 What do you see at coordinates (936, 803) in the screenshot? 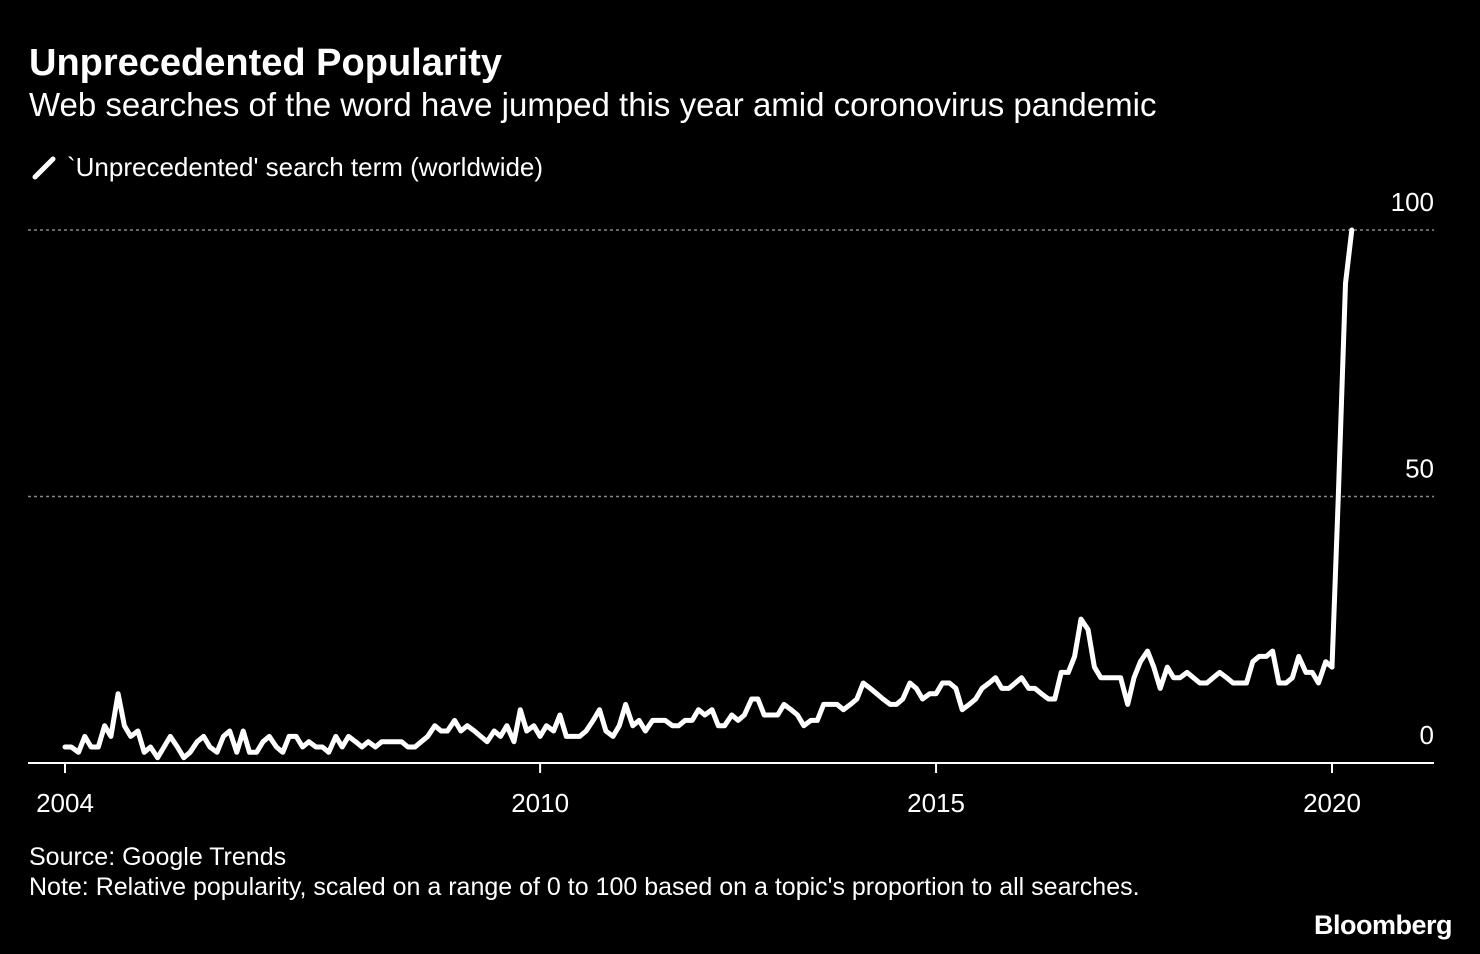
I see `x-tick-label-2015: 2015` at bounding box center [936, 803].